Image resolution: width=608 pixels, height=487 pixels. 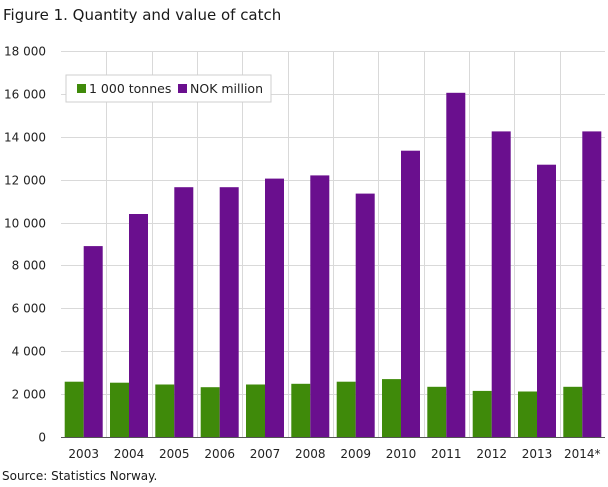 I want to click on y-tick-label: 12 000, so click(x=25, y=181).